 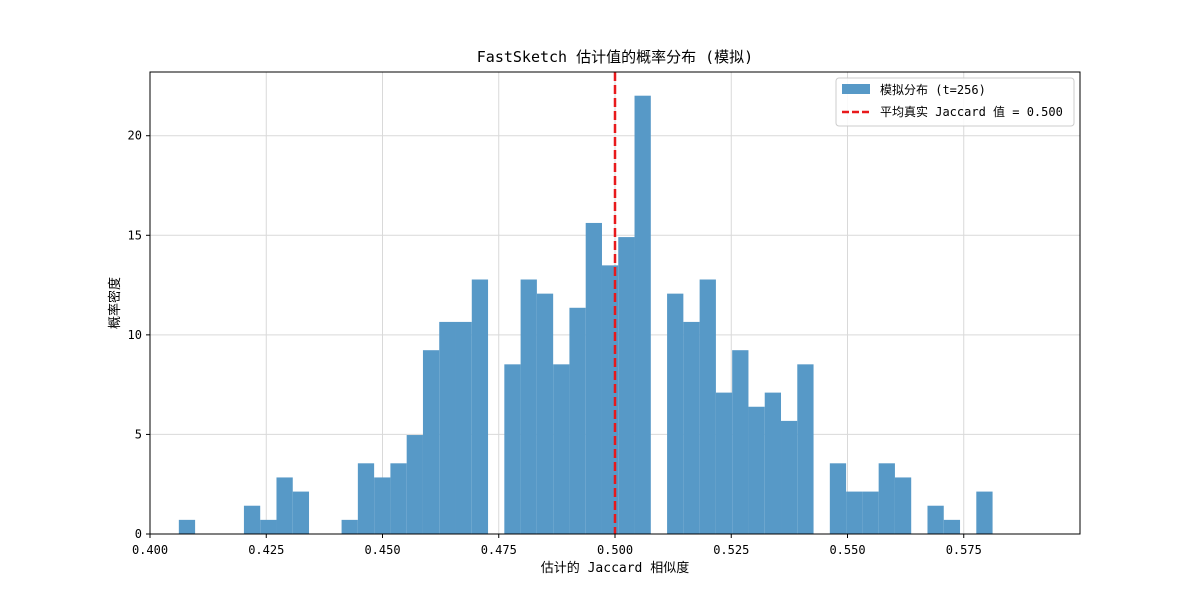 What do you see at coordinates (615, 57) in the screenshot?
I see `chart-title: FastSketch 估计值的概率分布 (模拟)` at bounding box center [615, 57].